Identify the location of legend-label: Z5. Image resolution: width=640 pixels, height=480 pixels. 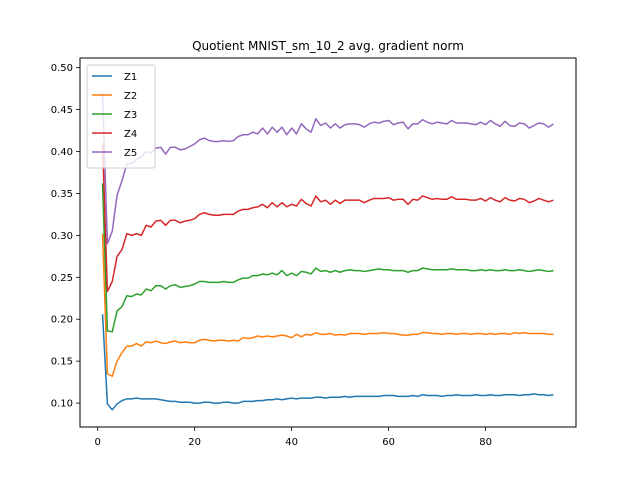
(130, 153).